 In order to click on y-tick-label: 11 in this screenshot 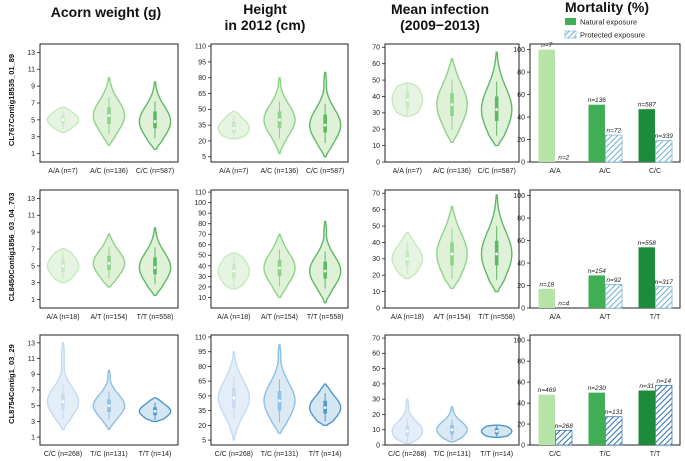, I will do `click(31, 70)`.